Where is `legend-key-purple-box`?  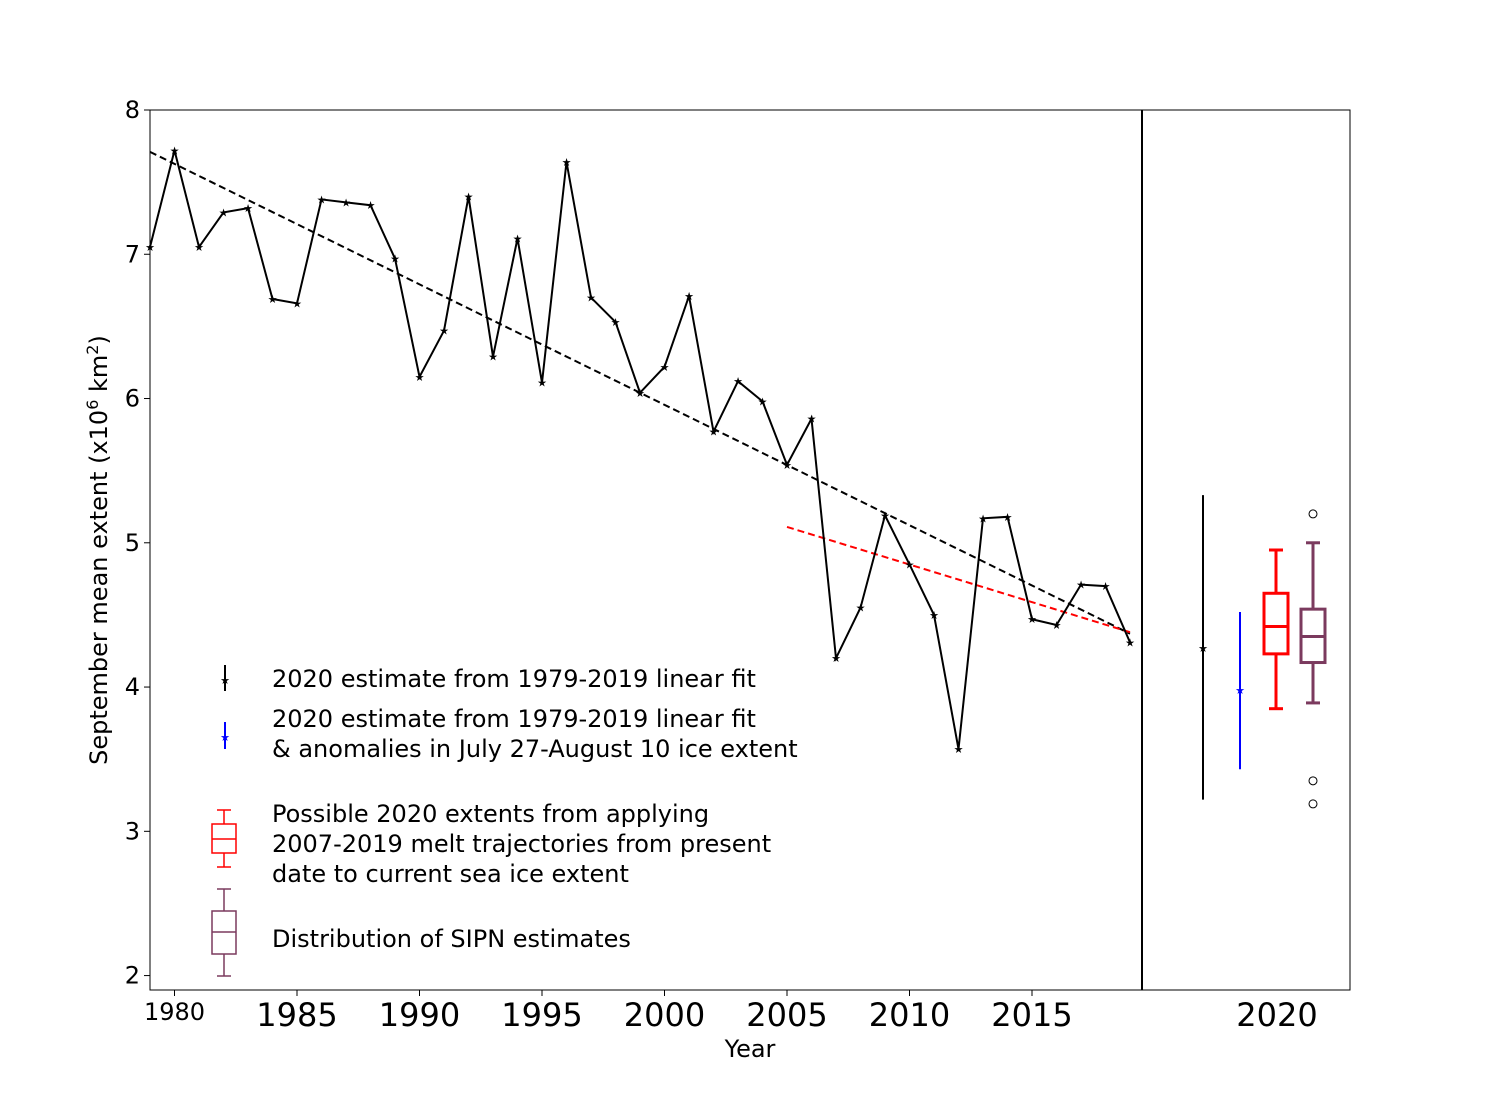 legend-key-purple-box is located at coordinates (224, 932).